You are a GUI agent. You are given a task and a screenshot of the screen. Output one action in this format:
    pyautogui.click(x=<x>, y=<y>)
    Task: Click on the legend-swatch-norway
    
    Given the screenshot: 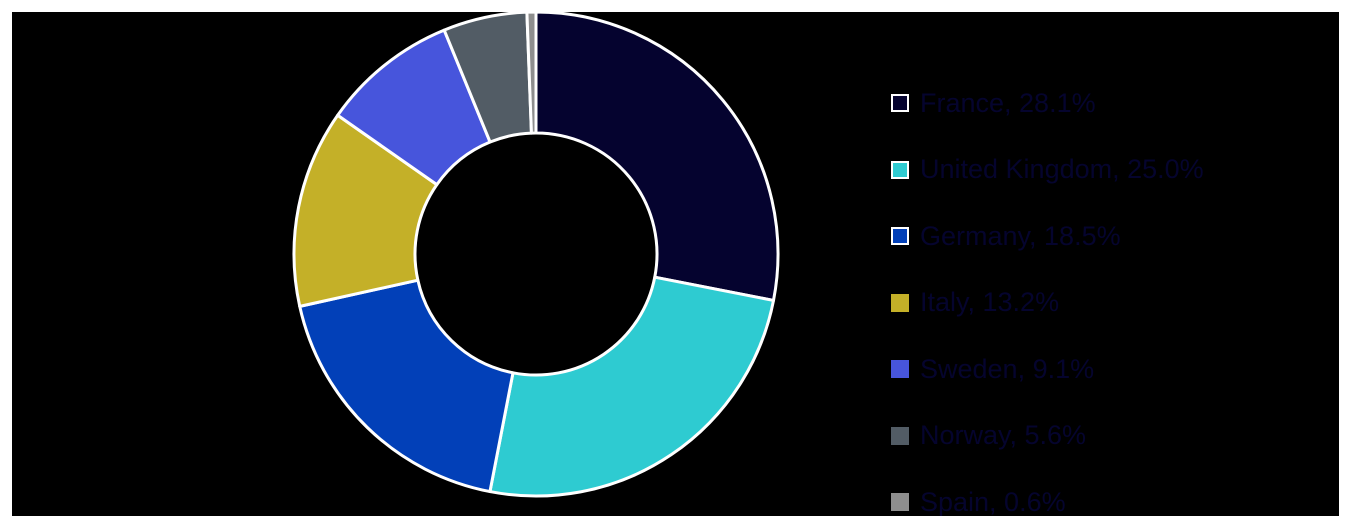 What is the action you would take?
    pyautogui.click(x=900, y=435)
    